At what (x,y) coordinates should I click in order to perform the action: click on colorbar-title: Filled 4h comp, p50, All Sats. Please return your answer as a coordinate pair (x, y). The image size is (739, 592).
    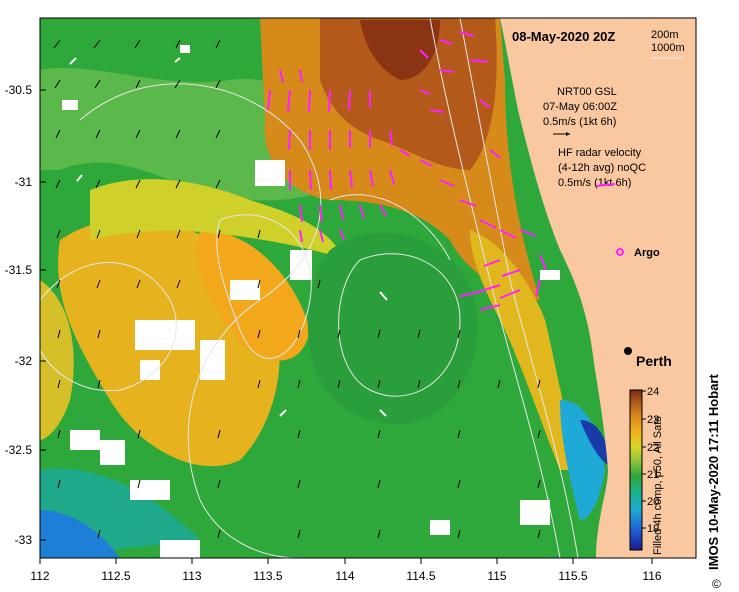
    Looking at the image, I should click on (658, 485).